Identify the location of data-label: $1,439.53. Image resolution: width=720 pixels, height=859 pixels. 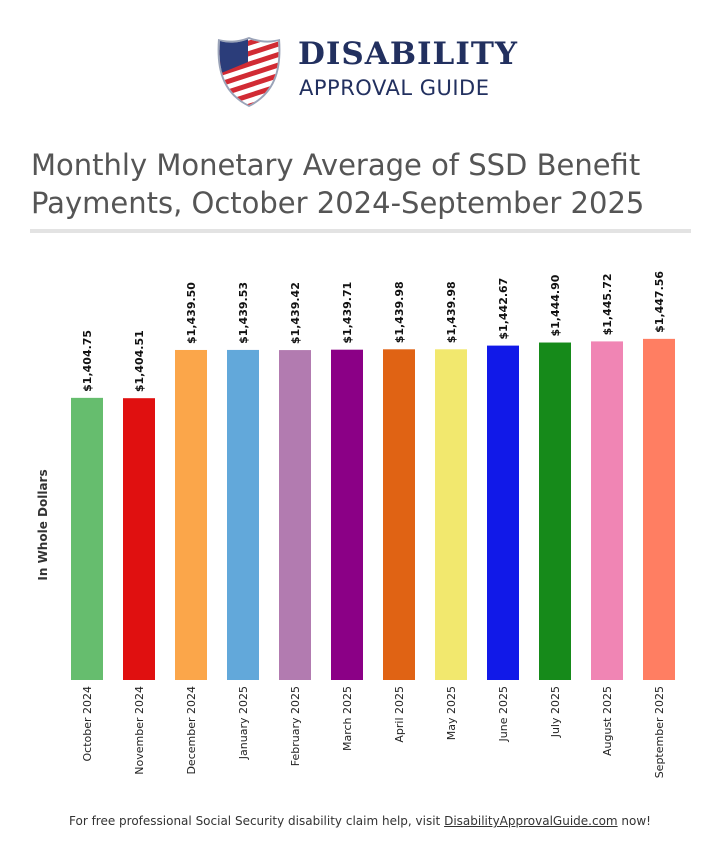
(243, 313).